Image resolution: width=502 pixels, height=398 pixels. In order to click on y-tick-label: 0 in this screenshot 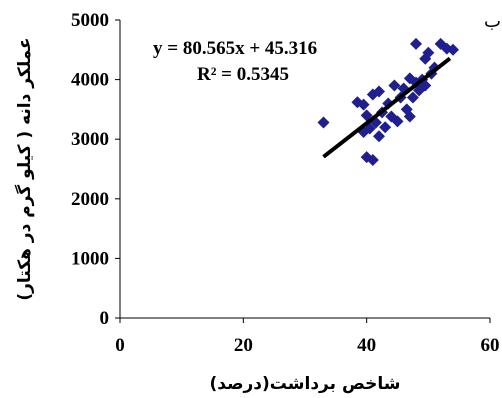, I will do `click(105, 318)`.